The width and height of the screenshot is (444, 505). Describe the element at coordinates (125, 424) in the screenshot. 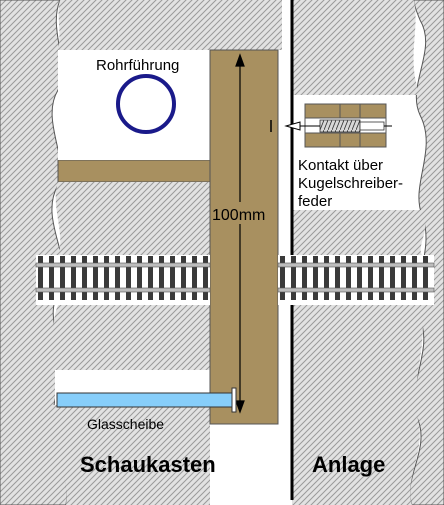

I see `glass-label: Glasscheibe` at that location.